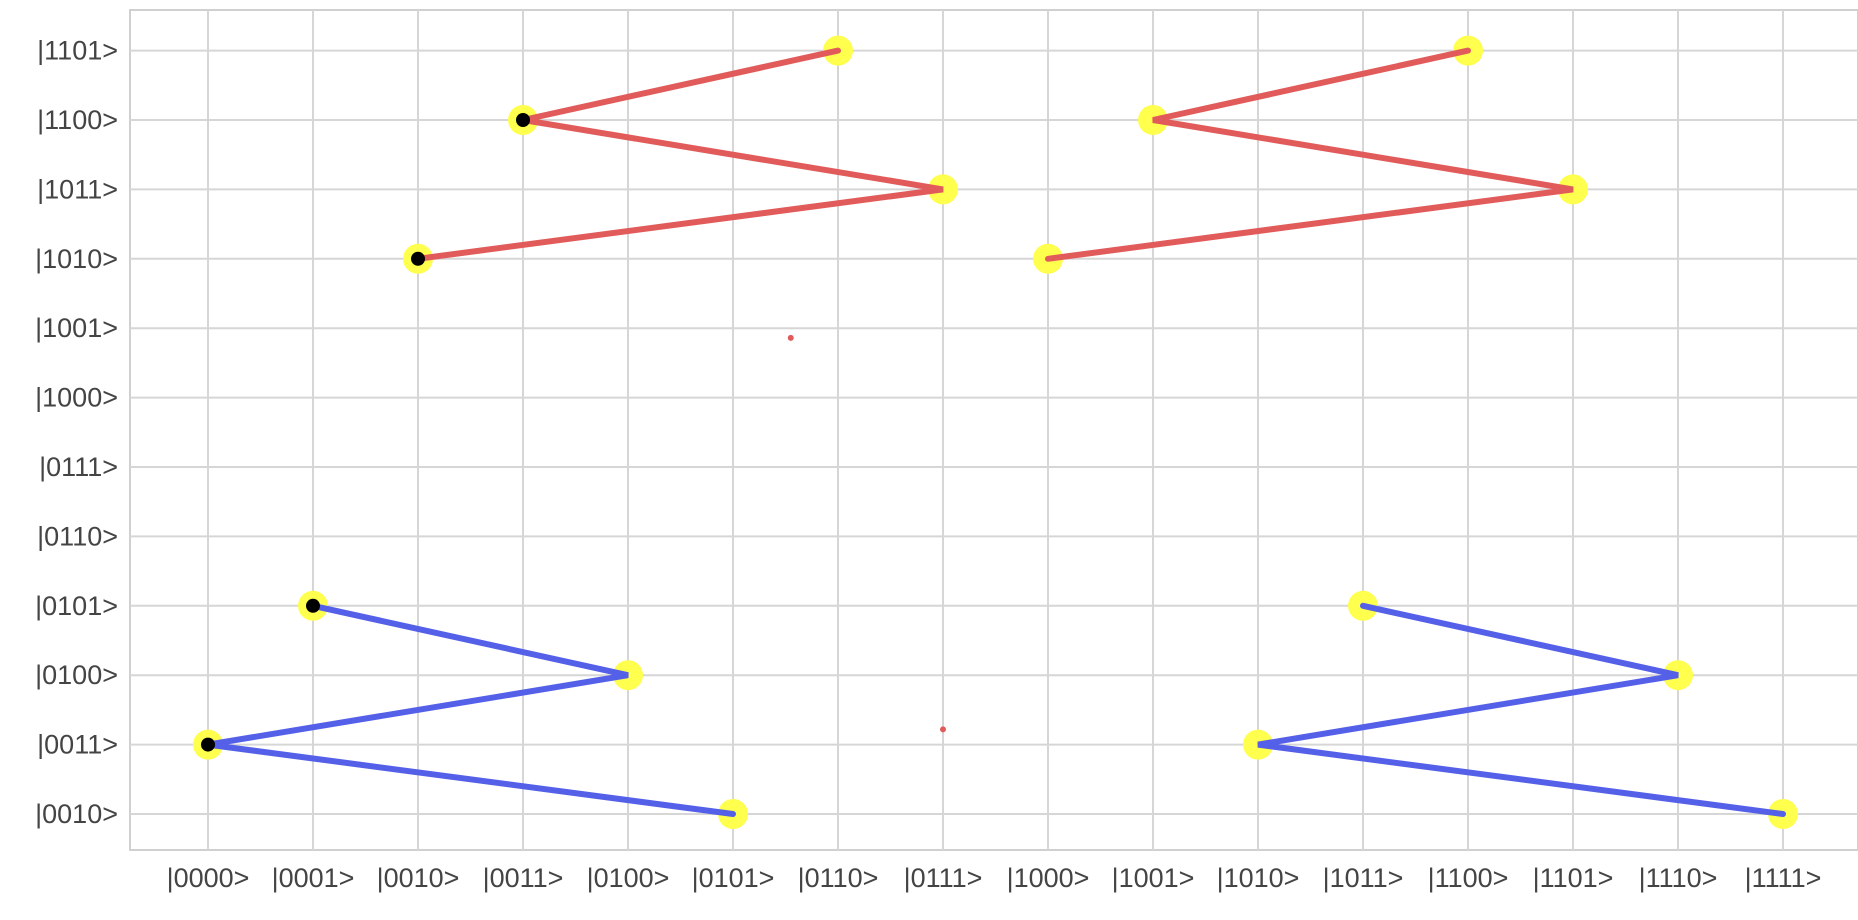  I want to click on y-tick-label: |0111>, so click(78, 467).